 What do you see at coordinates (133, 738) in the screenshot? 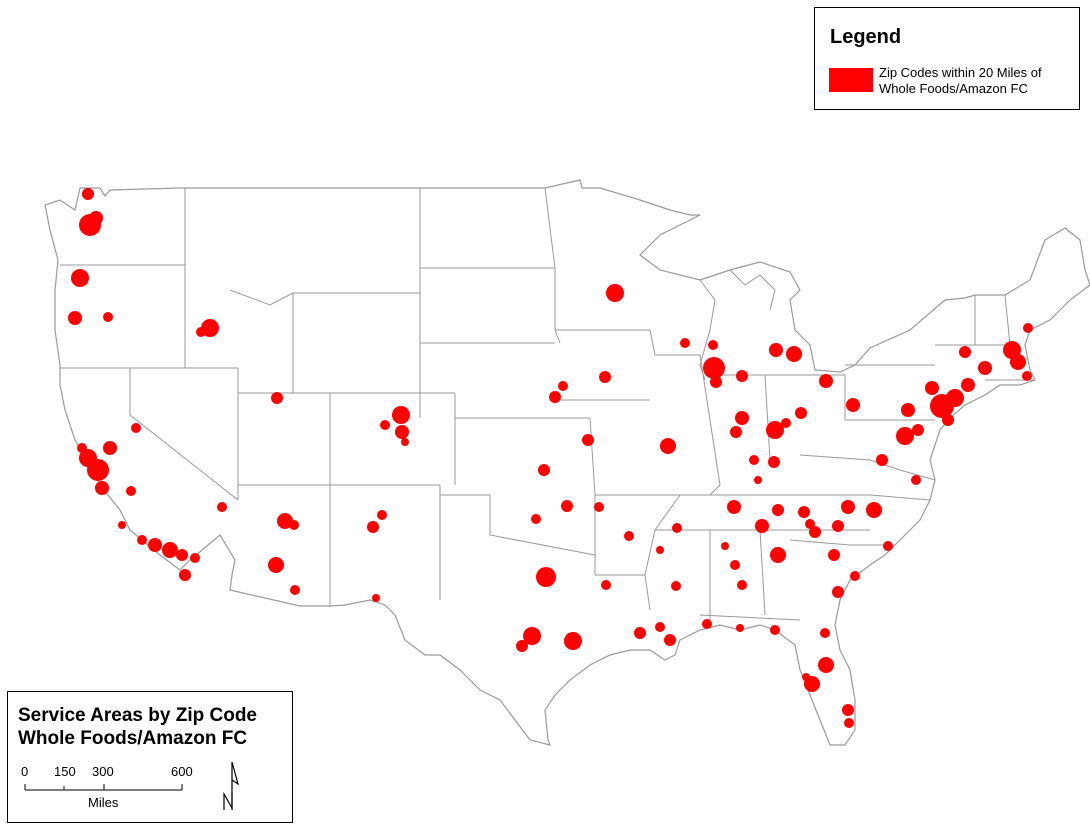
I see `map-title-line2: Whole Foods/Amazon FC` at bounding box center [133, 738].